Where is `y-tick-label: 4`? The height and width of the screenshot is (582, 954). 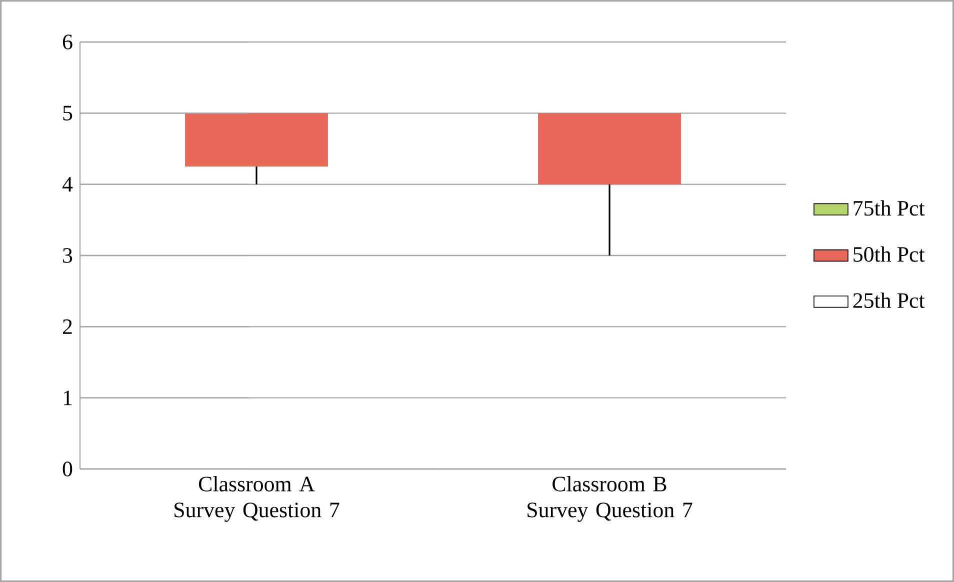 y-tick-label: 4 is located at coordinates (67, 184).